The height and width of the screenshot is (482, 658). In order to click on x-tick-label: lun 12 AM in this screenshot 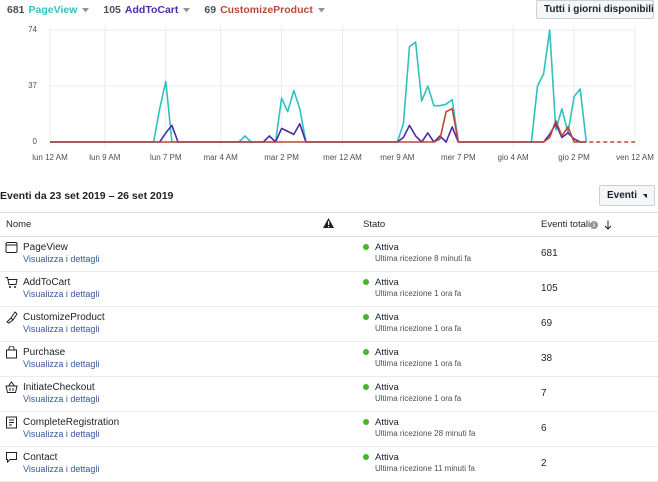, I will do `click(50, 157)`.